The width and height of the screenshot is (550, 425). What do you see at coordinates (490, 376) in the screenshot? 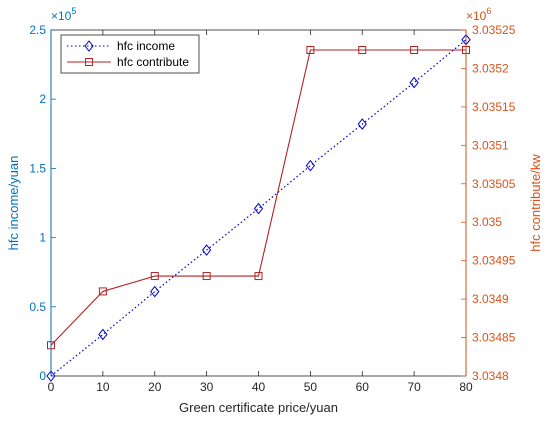
I see `right-tick-label: 3.0348` at bounding box center [490, 376].